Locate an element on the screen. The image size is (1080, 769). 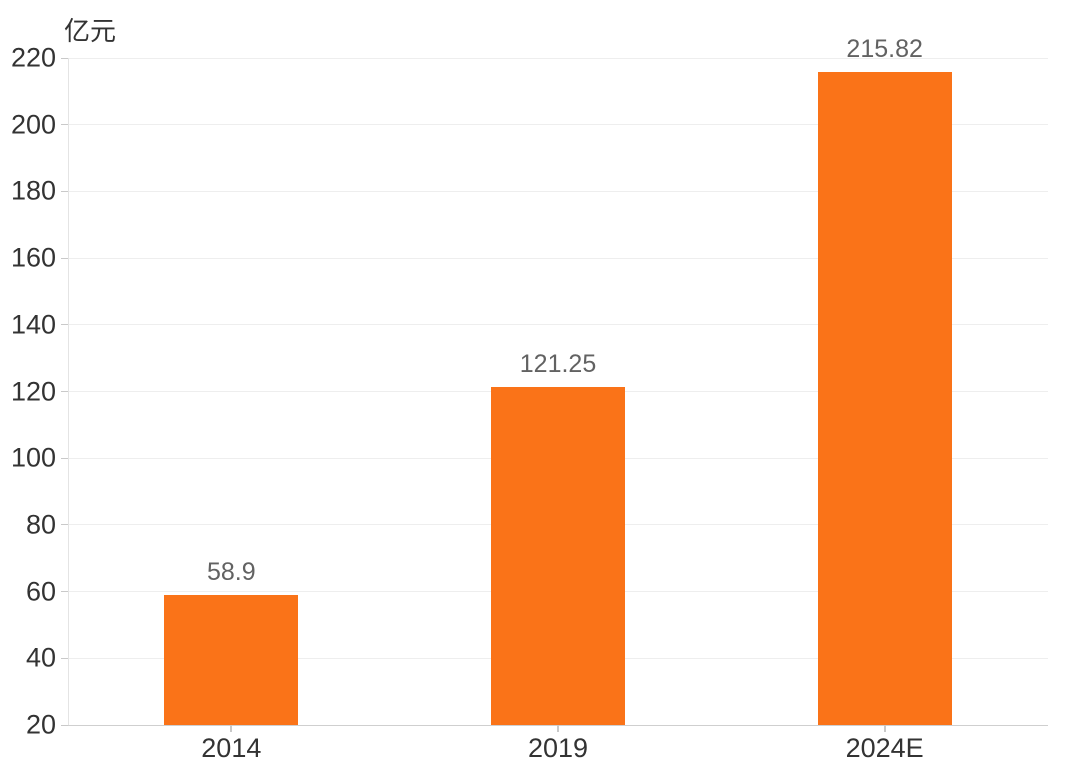
y-axis-tick-label: 160 is located at coordinates (33, 257).